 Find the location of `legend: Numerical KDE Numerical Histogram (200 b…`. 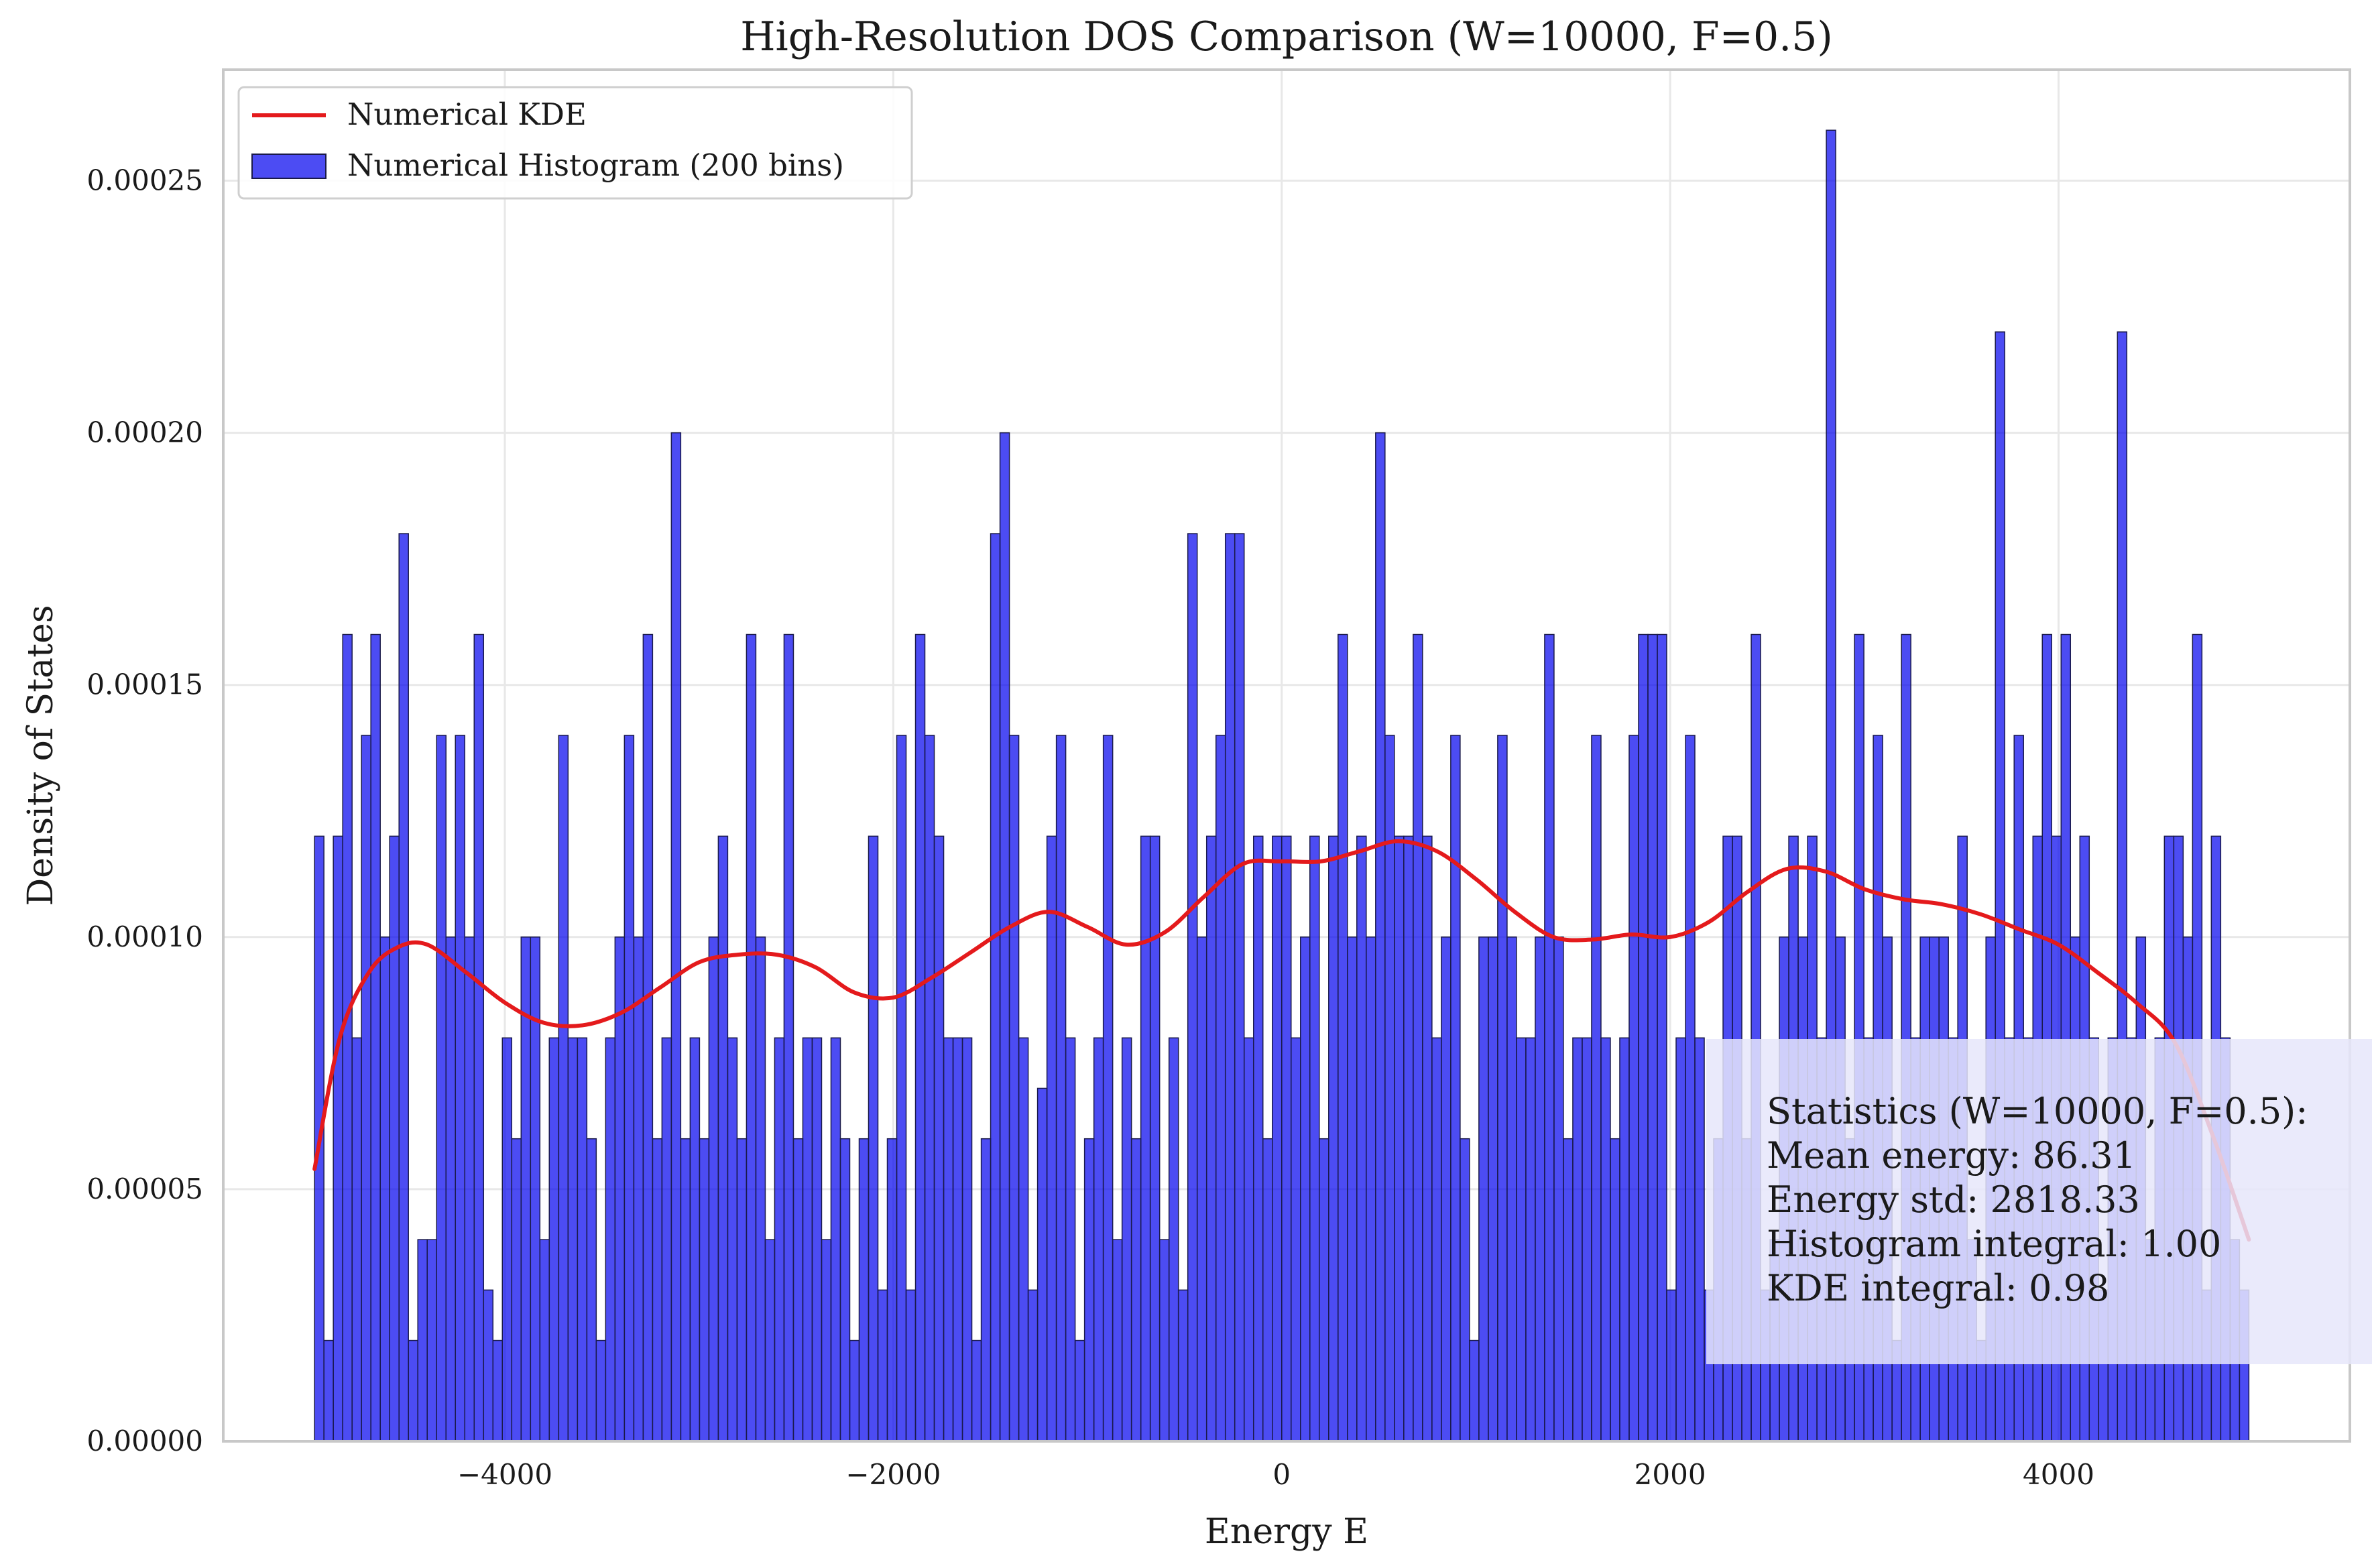

legend: Numerical KDE Numerical Histogram (200 b… is located at coordinates (575, 143).